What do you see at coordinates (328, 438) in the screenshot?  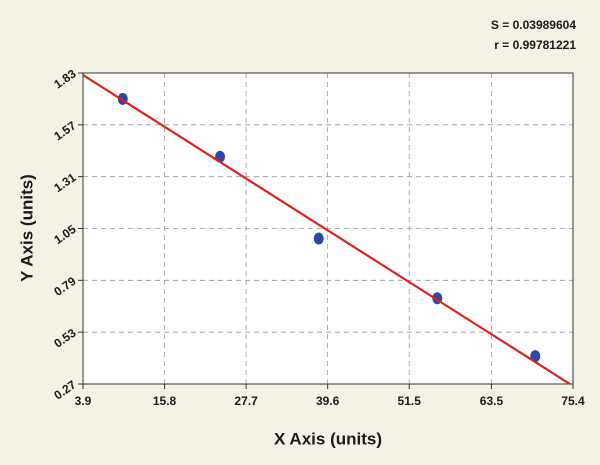 I see `x-axis-label: X Axis (units)` at bounding box center [328, 438].